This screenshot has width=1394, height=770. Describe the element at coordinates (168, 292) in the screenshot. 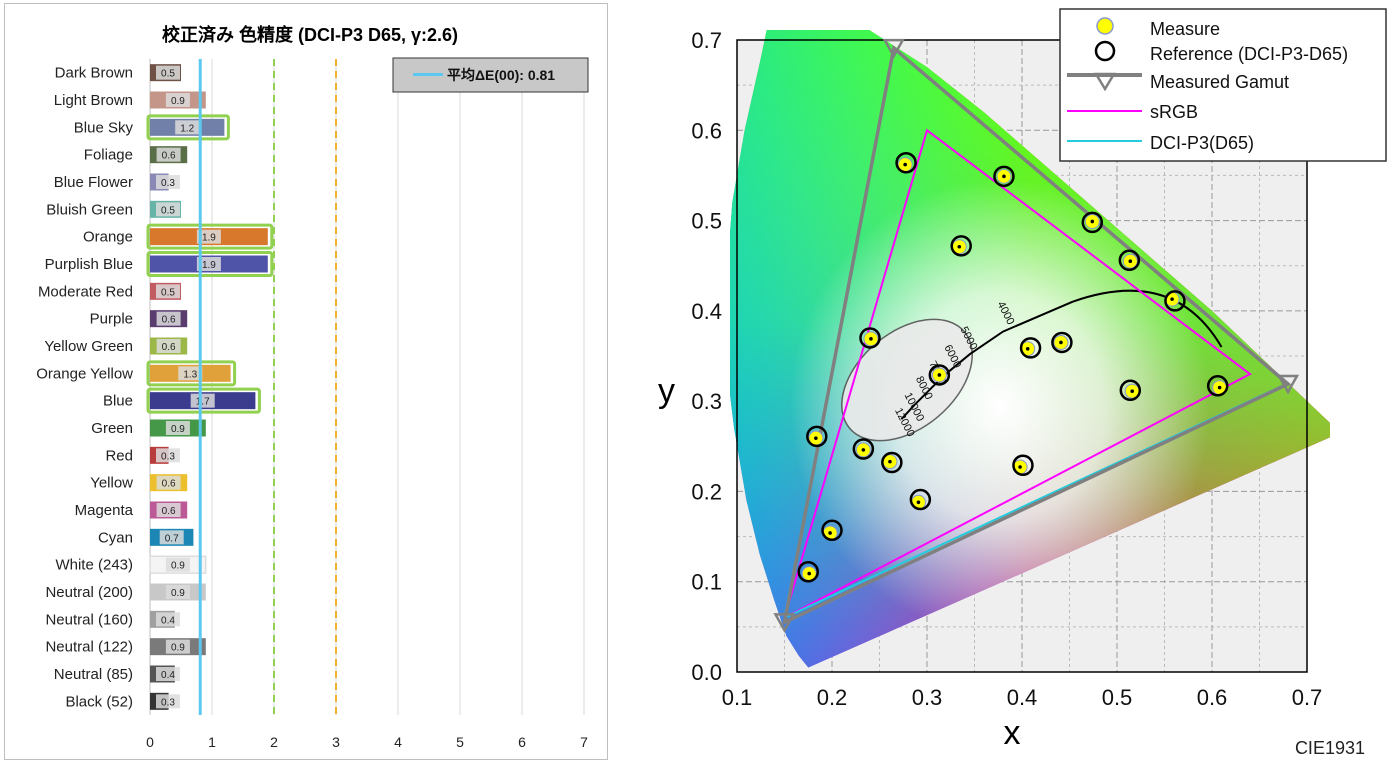

I see `data-label: 0.5` at that location.